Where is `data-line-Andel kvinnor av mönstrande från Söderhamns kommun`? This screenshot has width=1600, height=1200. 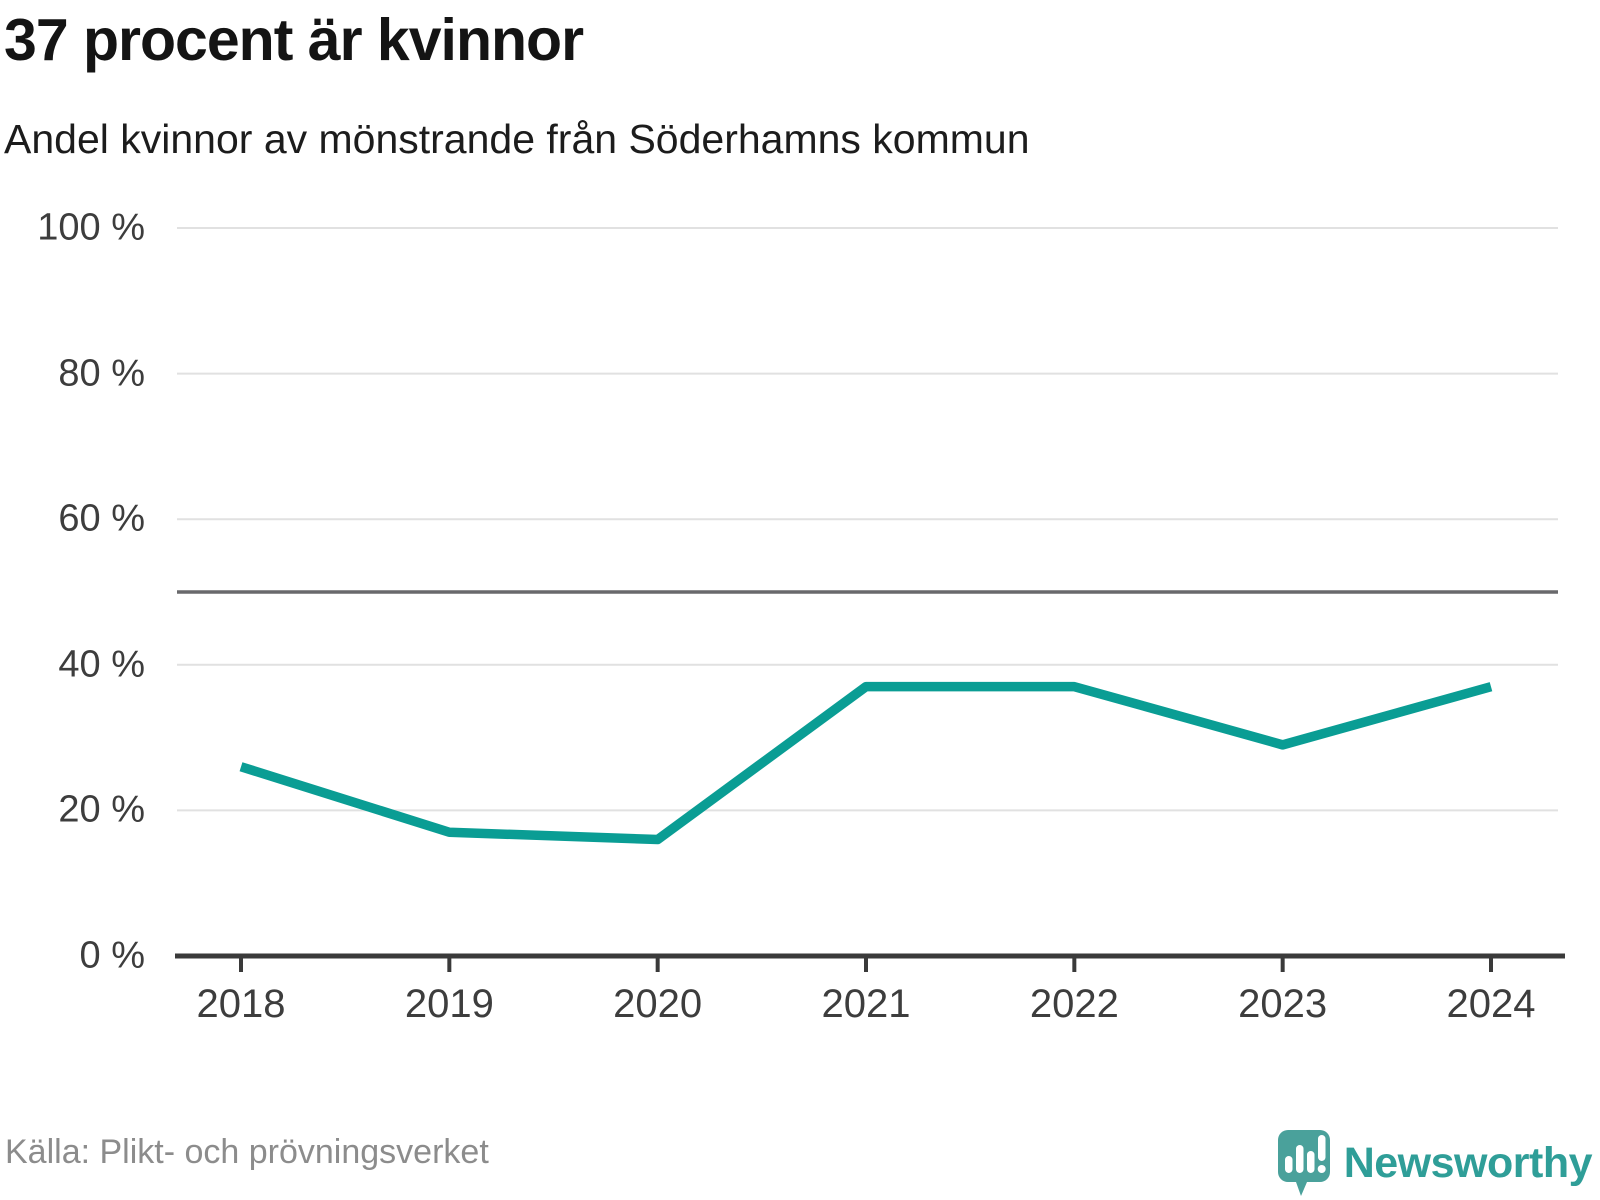
data-line-Andel kvinnor av mönstrande från Söderhamns kommun is located at coordinates (866, 763).